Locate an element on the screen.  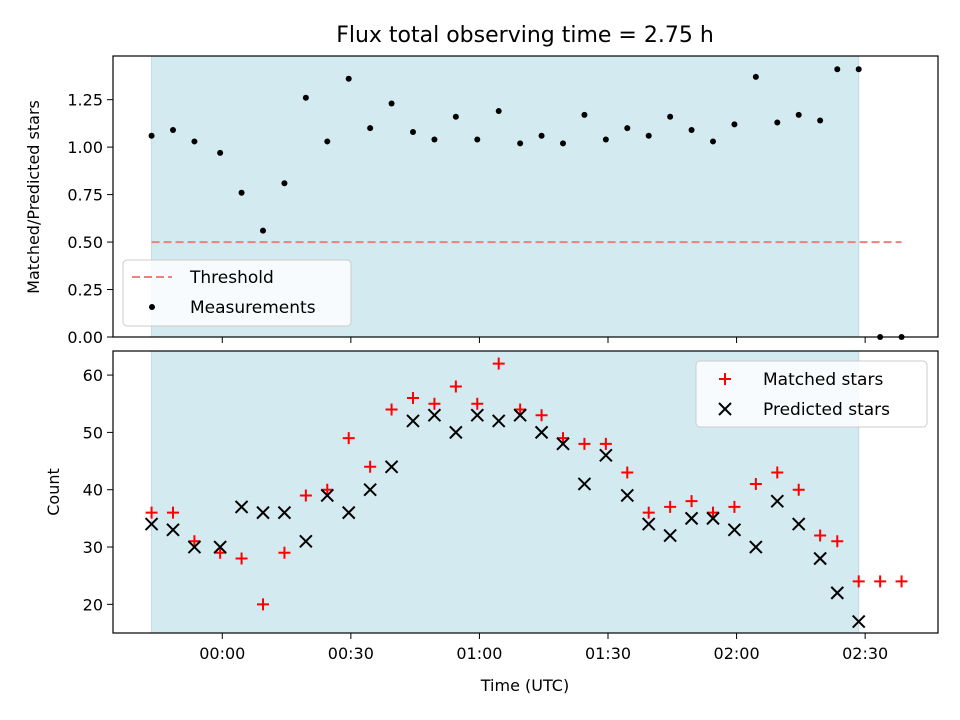
bottom-x-tick-label: 00:30 is located at coordinates (351, 653).